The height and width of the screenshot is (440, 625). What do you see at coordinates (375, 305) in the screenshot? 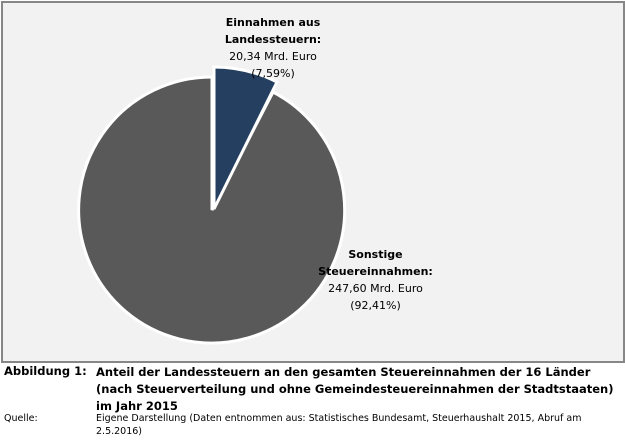
I see `label-percent: (92,41%)` at bounding box center [375, 305].